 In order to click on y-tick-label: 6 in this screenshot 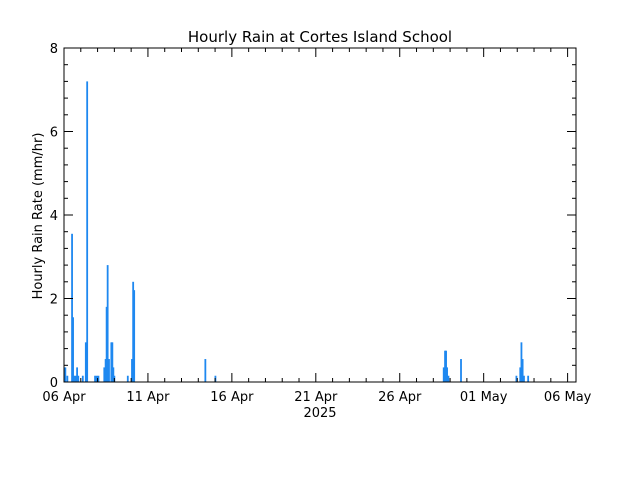, I will do `click(54, 133)`.